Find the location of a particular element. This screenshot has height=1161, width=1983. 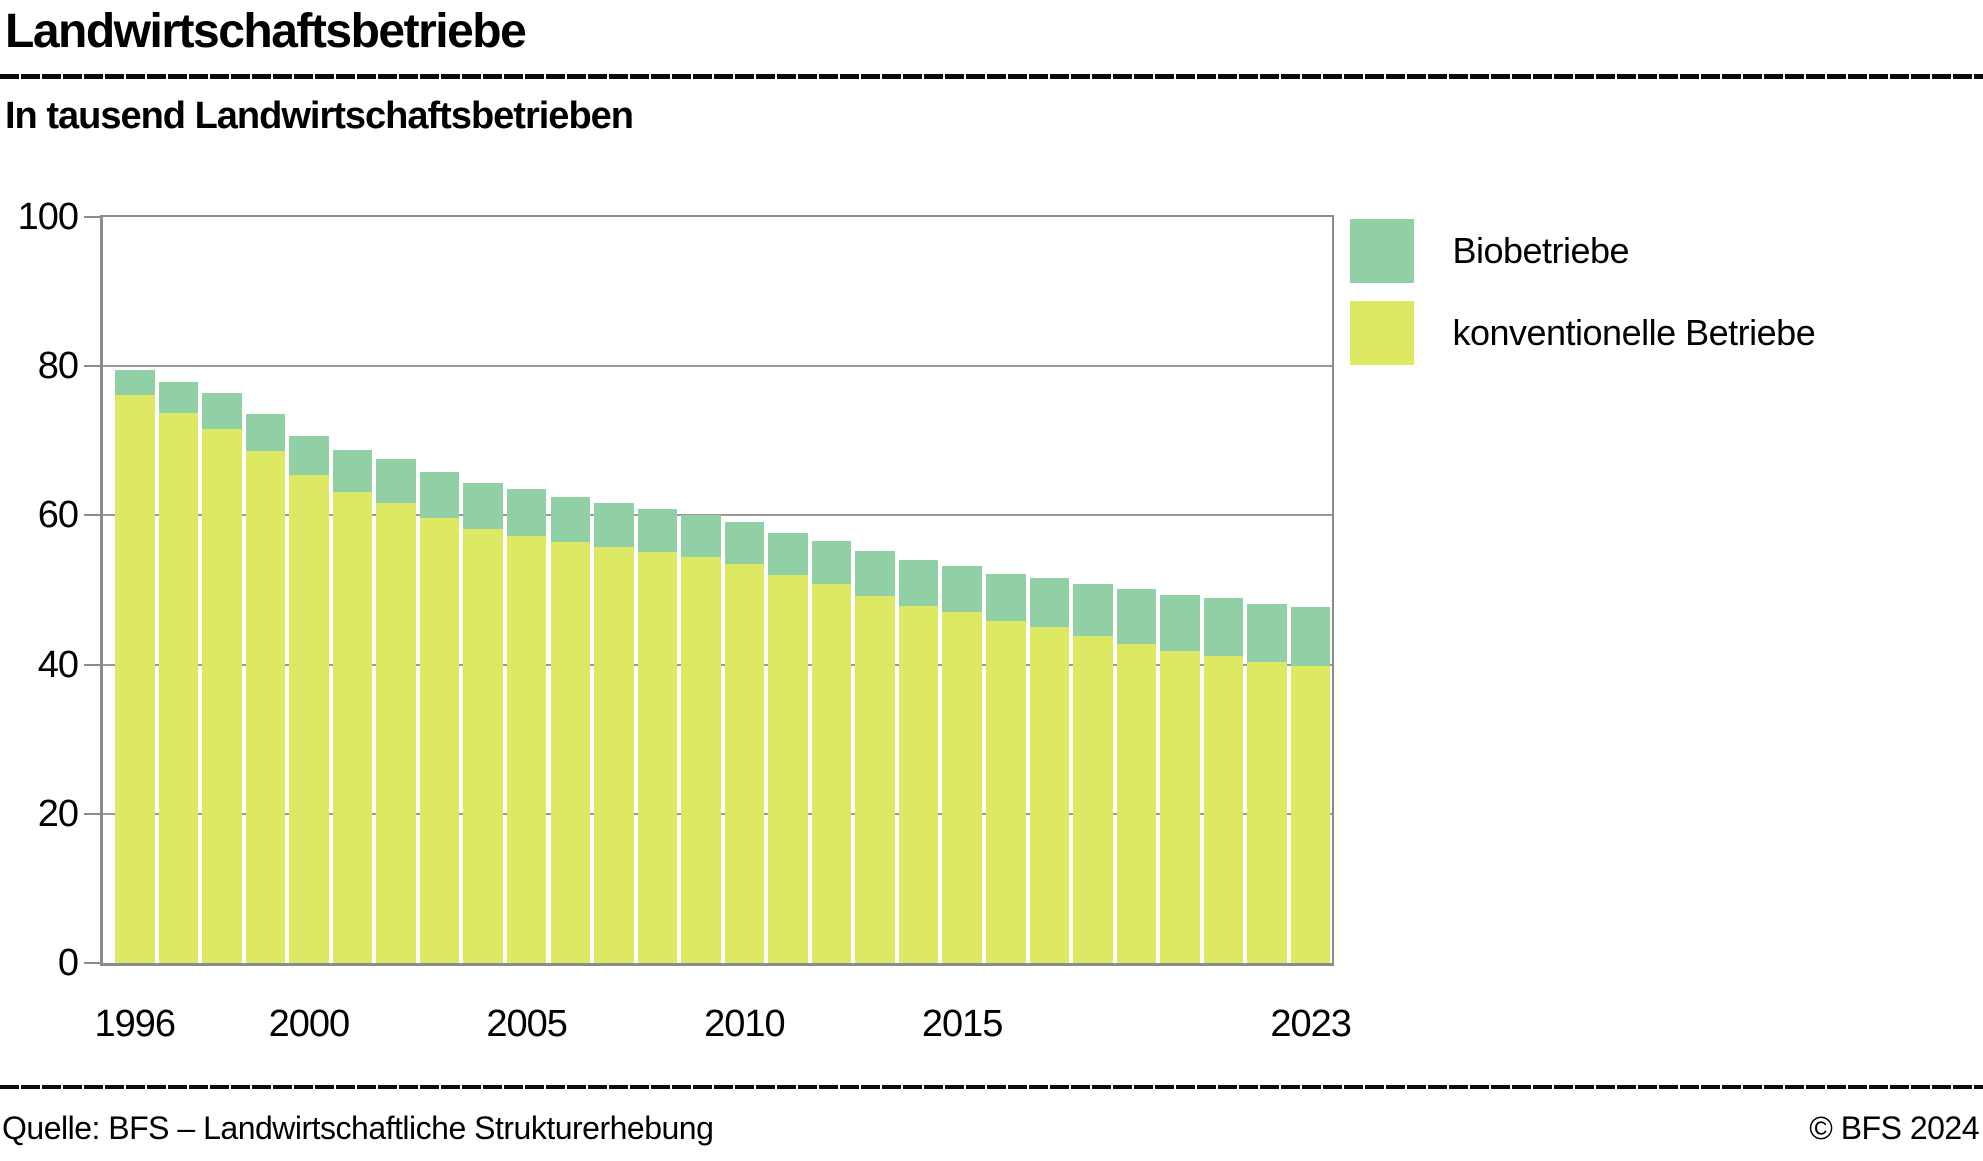

bar-2004-konventionelle is located at coordinates (483, 745).